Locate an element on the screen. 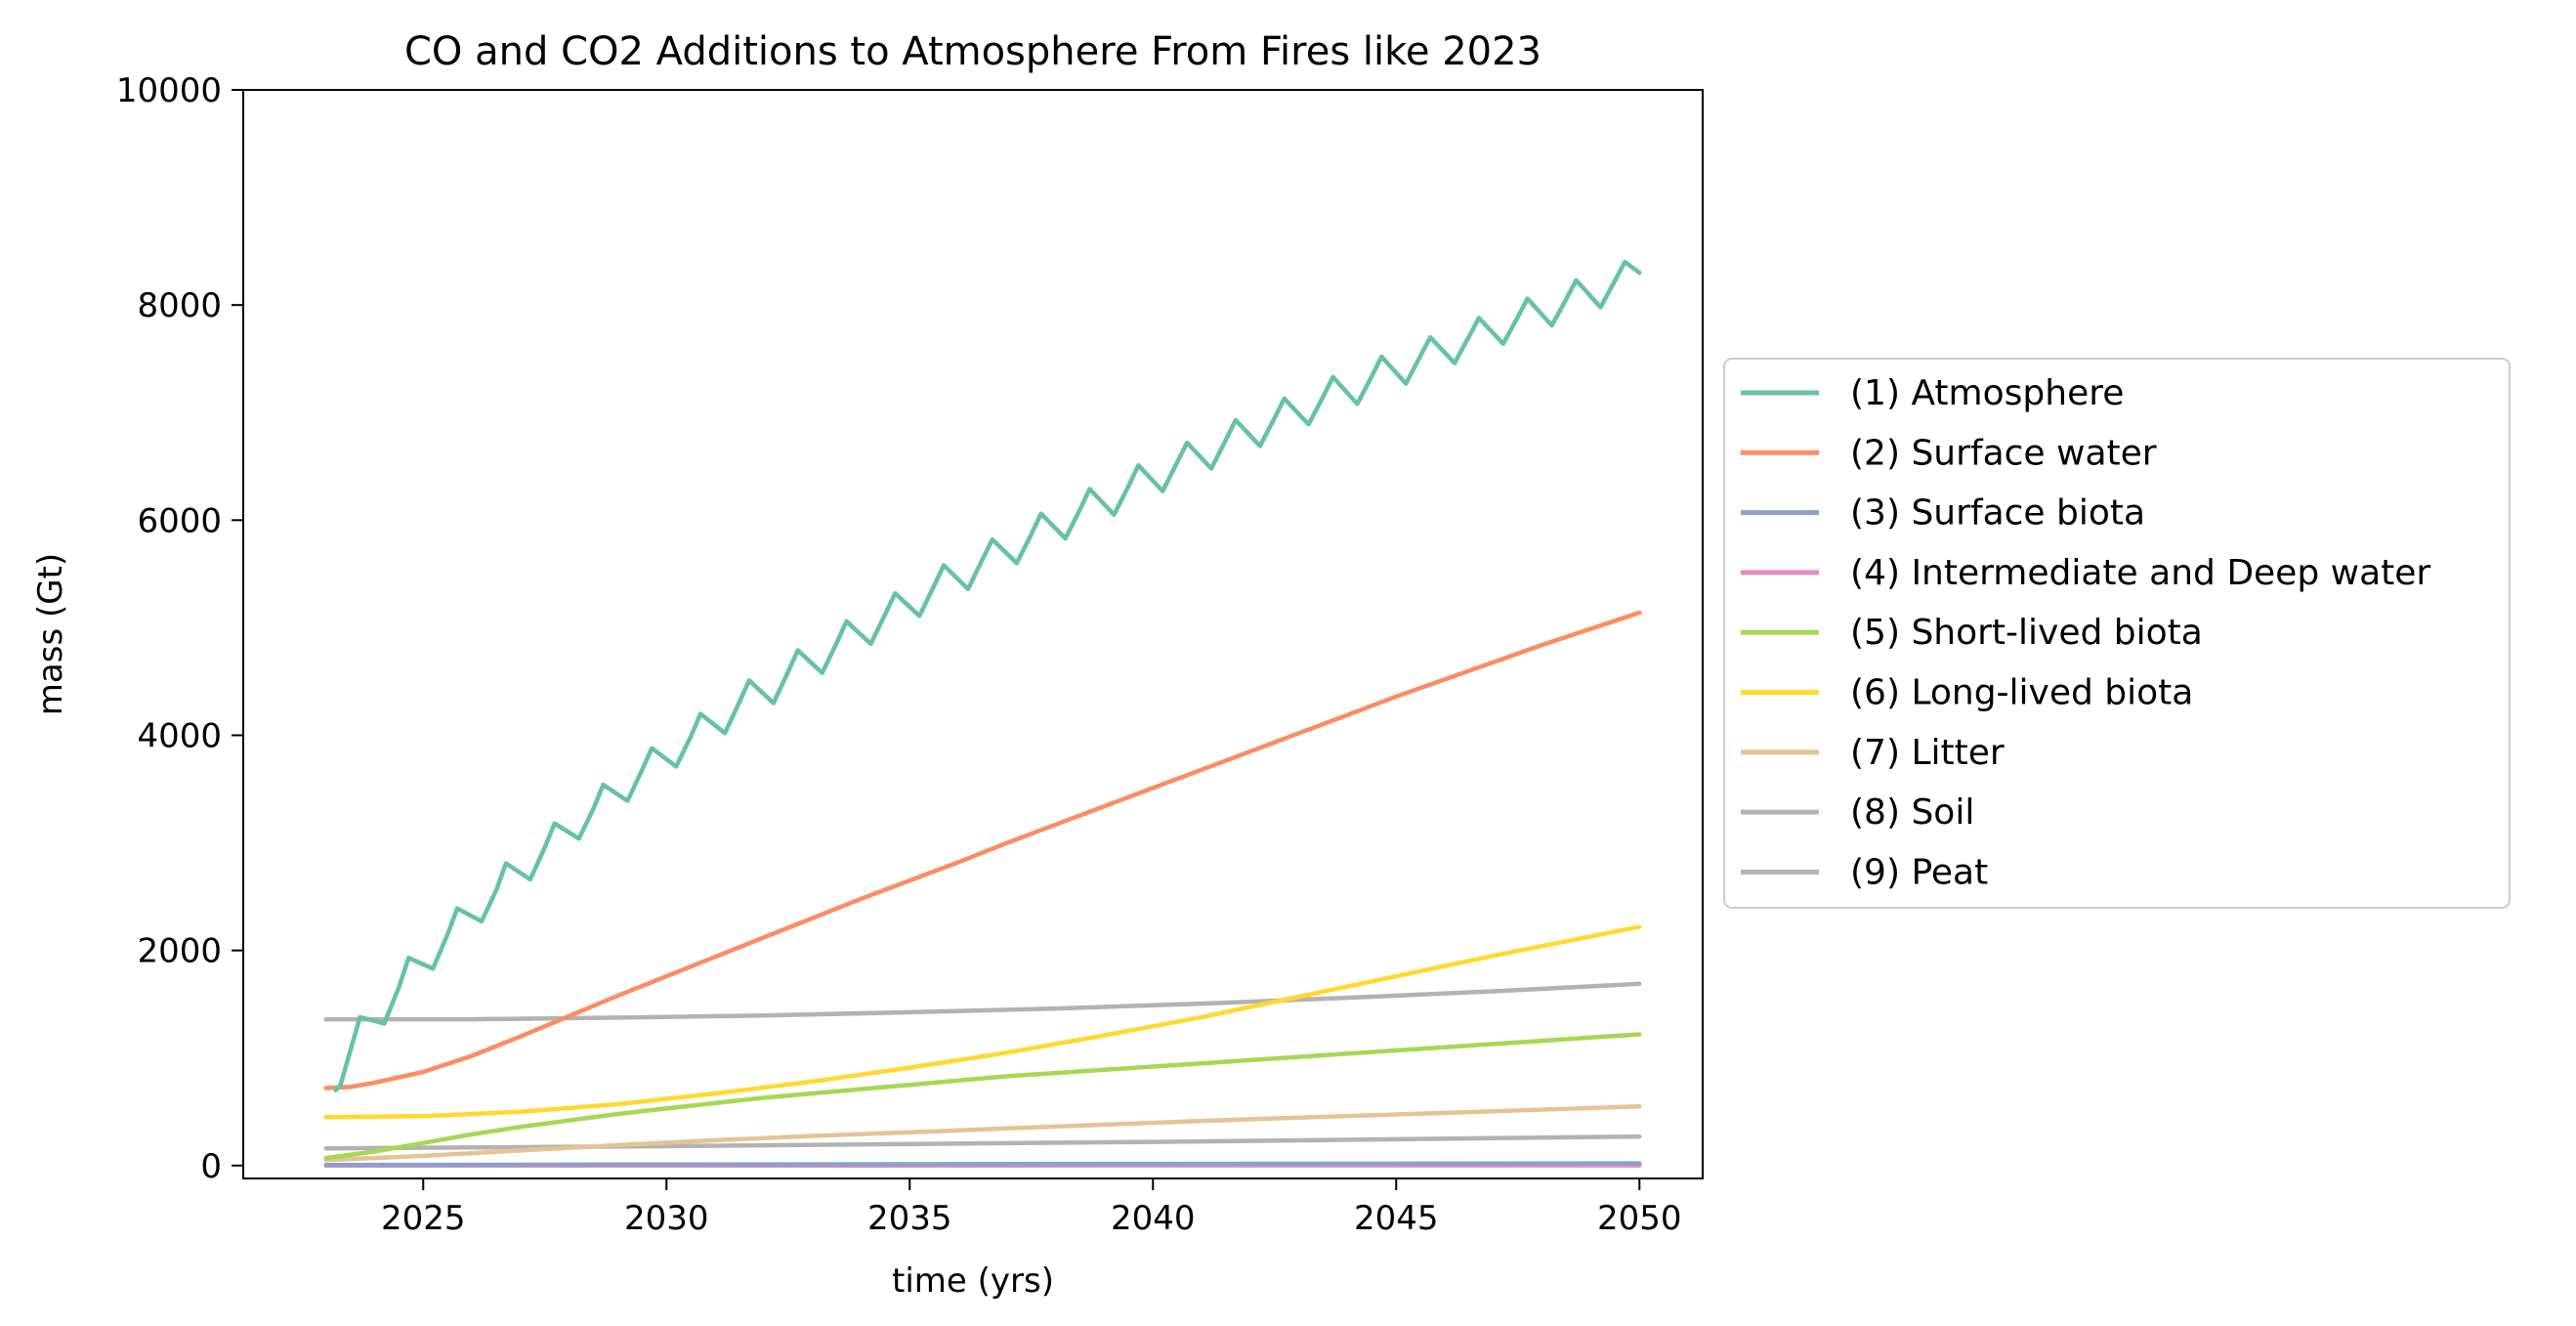 Image resolution: width=2576 pixels, height=1326 pixels. y-tick-label: 6000 is located at coordinates (179, 520).